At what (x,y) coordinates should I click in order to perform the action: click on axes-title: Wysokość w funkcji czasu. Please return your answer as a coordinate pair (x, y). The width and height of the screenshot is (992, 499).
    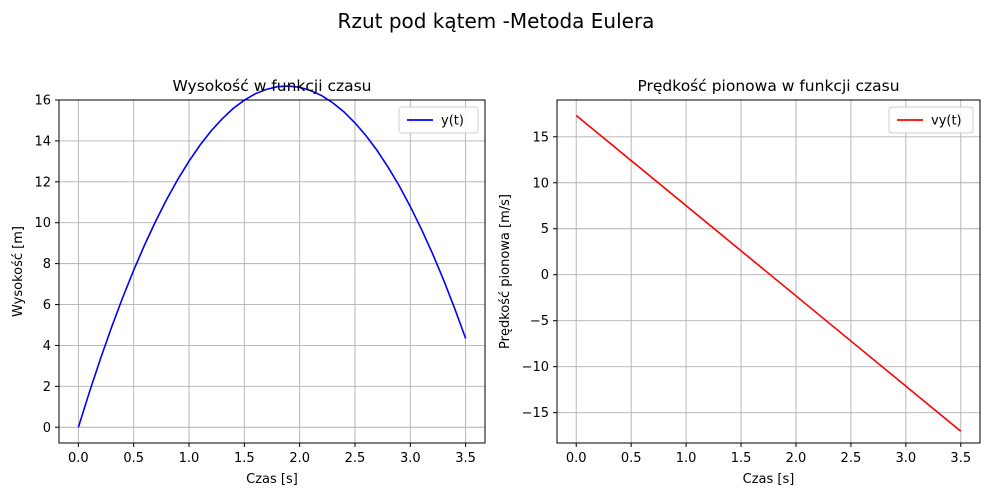
    Looking at the image, I should click on (271, 86).